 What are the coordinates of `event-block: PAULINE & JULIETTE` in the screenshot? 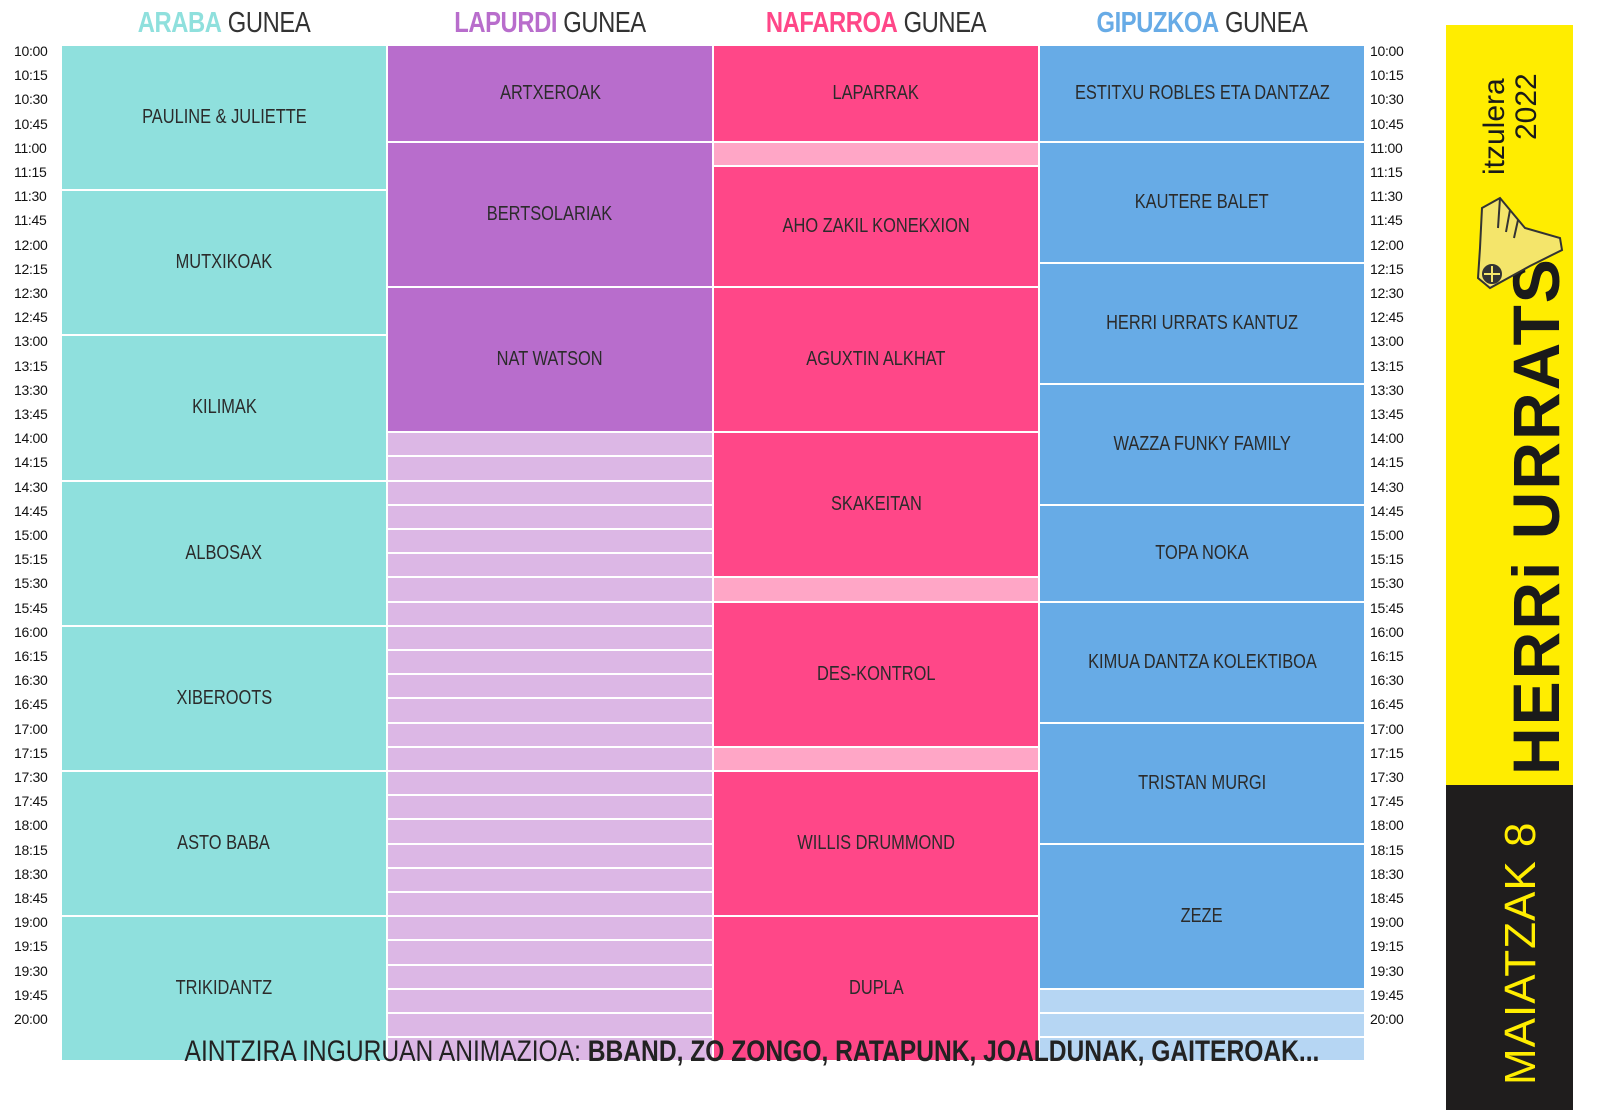 It's located at (224, 118).